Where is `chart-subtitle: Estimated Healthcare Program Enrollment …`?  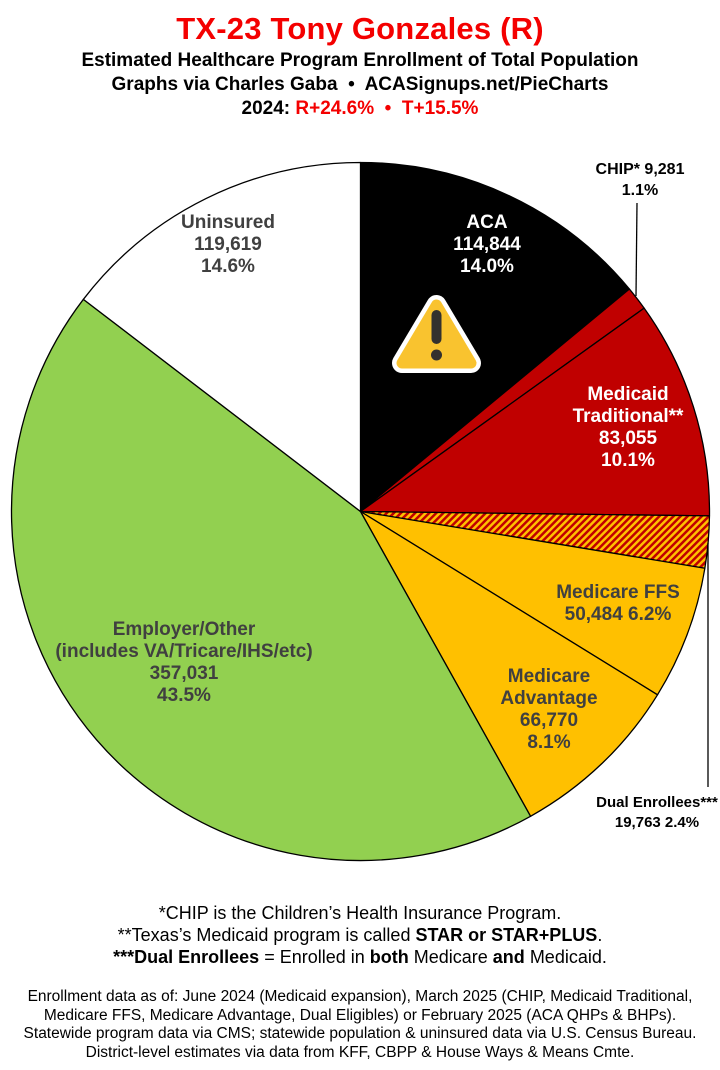
chart-subtitle: Estimated Healthcare Program Enrollment … is located at coordinates (360, 60).